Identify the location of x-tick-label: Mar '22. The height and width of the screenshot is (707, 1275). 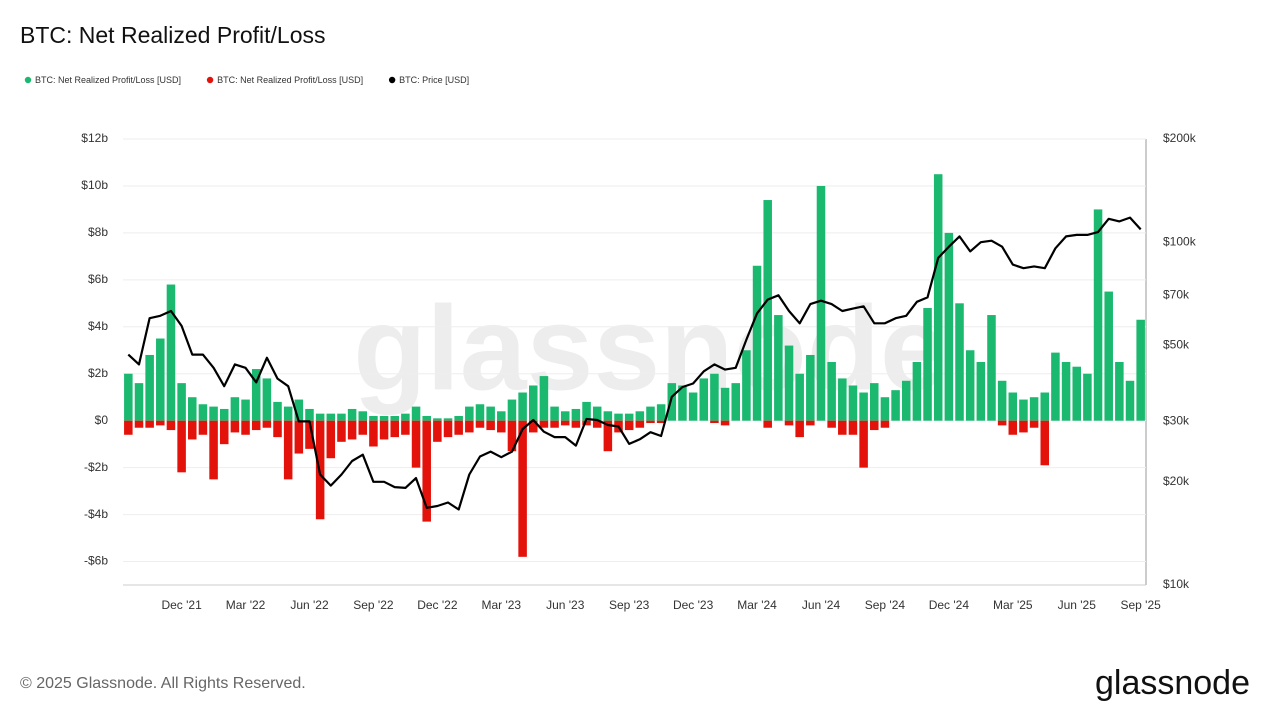
(246, 605).